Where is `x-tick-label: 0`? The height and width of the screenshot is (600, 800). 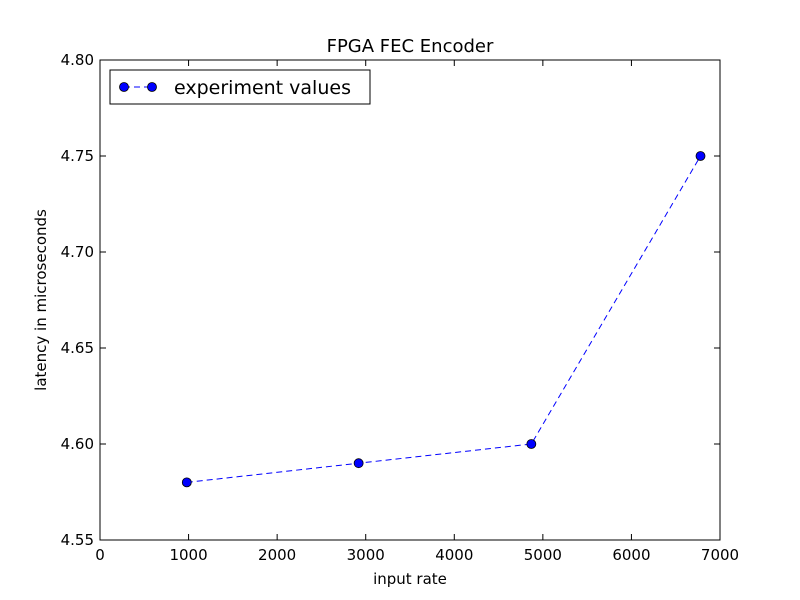
x-tick-label: 0 is located at coordinates (100, 555).